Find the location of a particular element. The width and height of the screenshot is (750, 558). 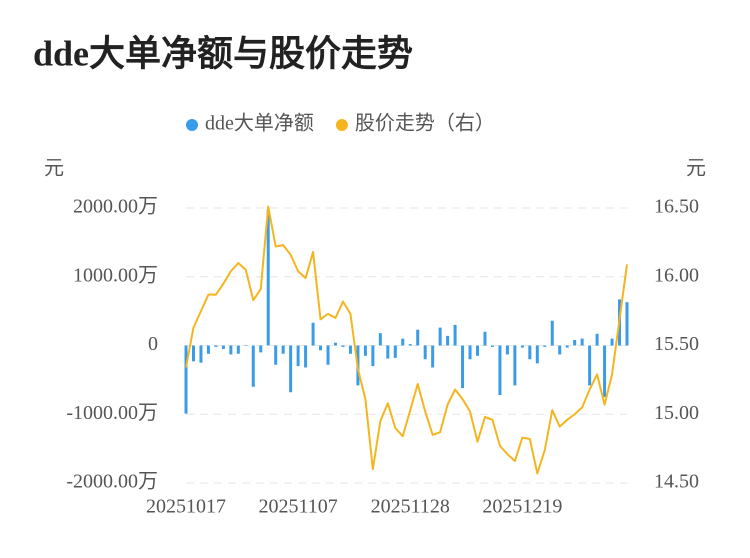

y-axis-unit: 元 is located at coordinates (54, 169).